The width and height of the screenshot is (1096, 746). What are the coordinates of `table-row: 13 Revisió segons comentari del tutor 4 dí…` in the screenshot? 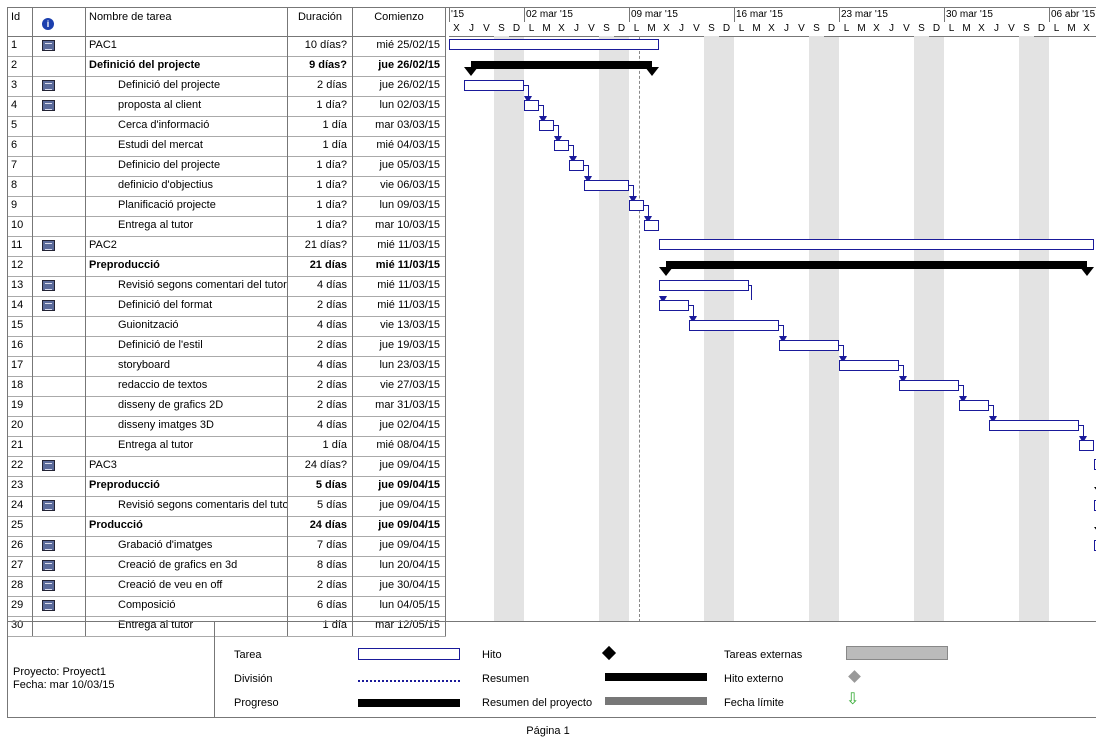 It's located at (227, 286).